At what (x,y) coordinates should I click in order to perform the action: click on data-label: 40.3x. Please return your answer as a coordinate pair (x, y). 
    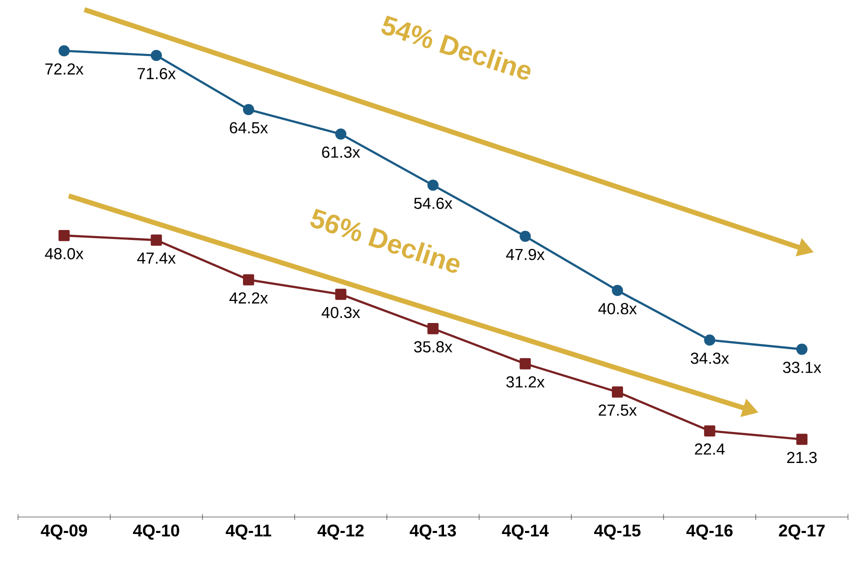
    Looking at the image, I should click on (341, 312).